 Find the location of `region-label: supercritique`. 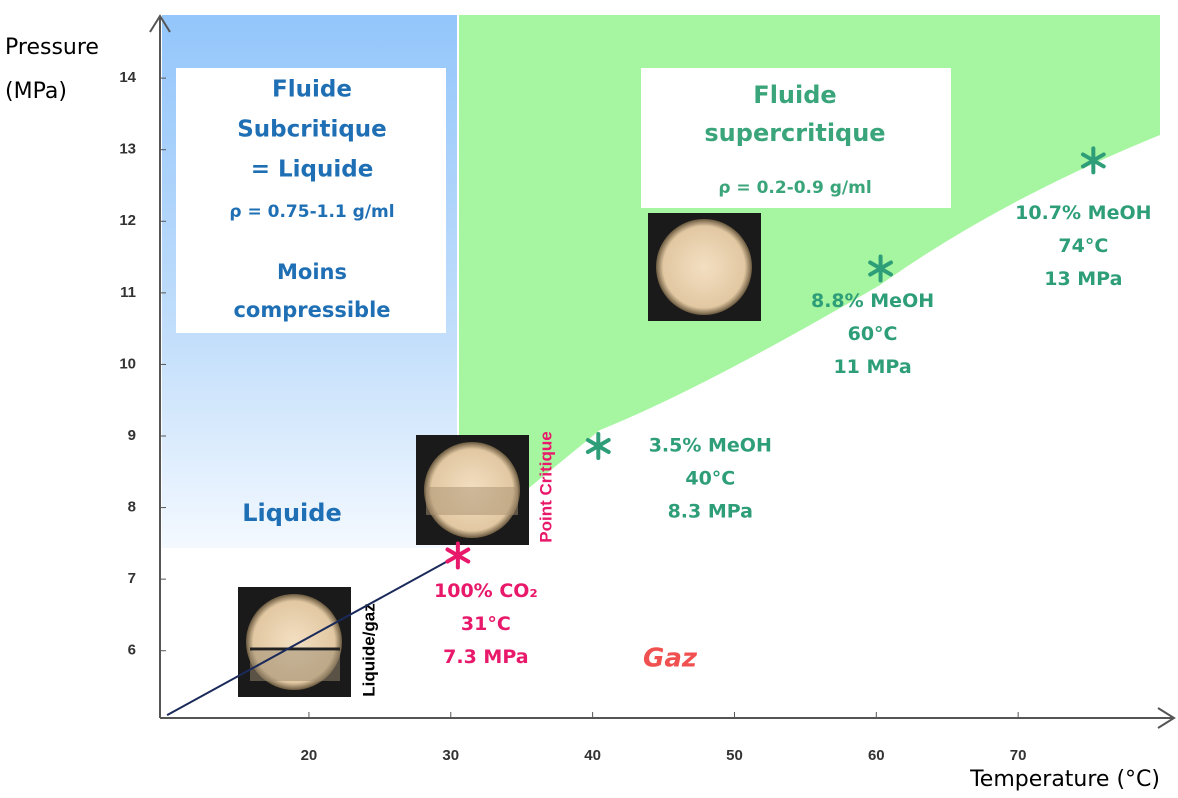

region-label: supercritique is located at coordinates (794, 133).